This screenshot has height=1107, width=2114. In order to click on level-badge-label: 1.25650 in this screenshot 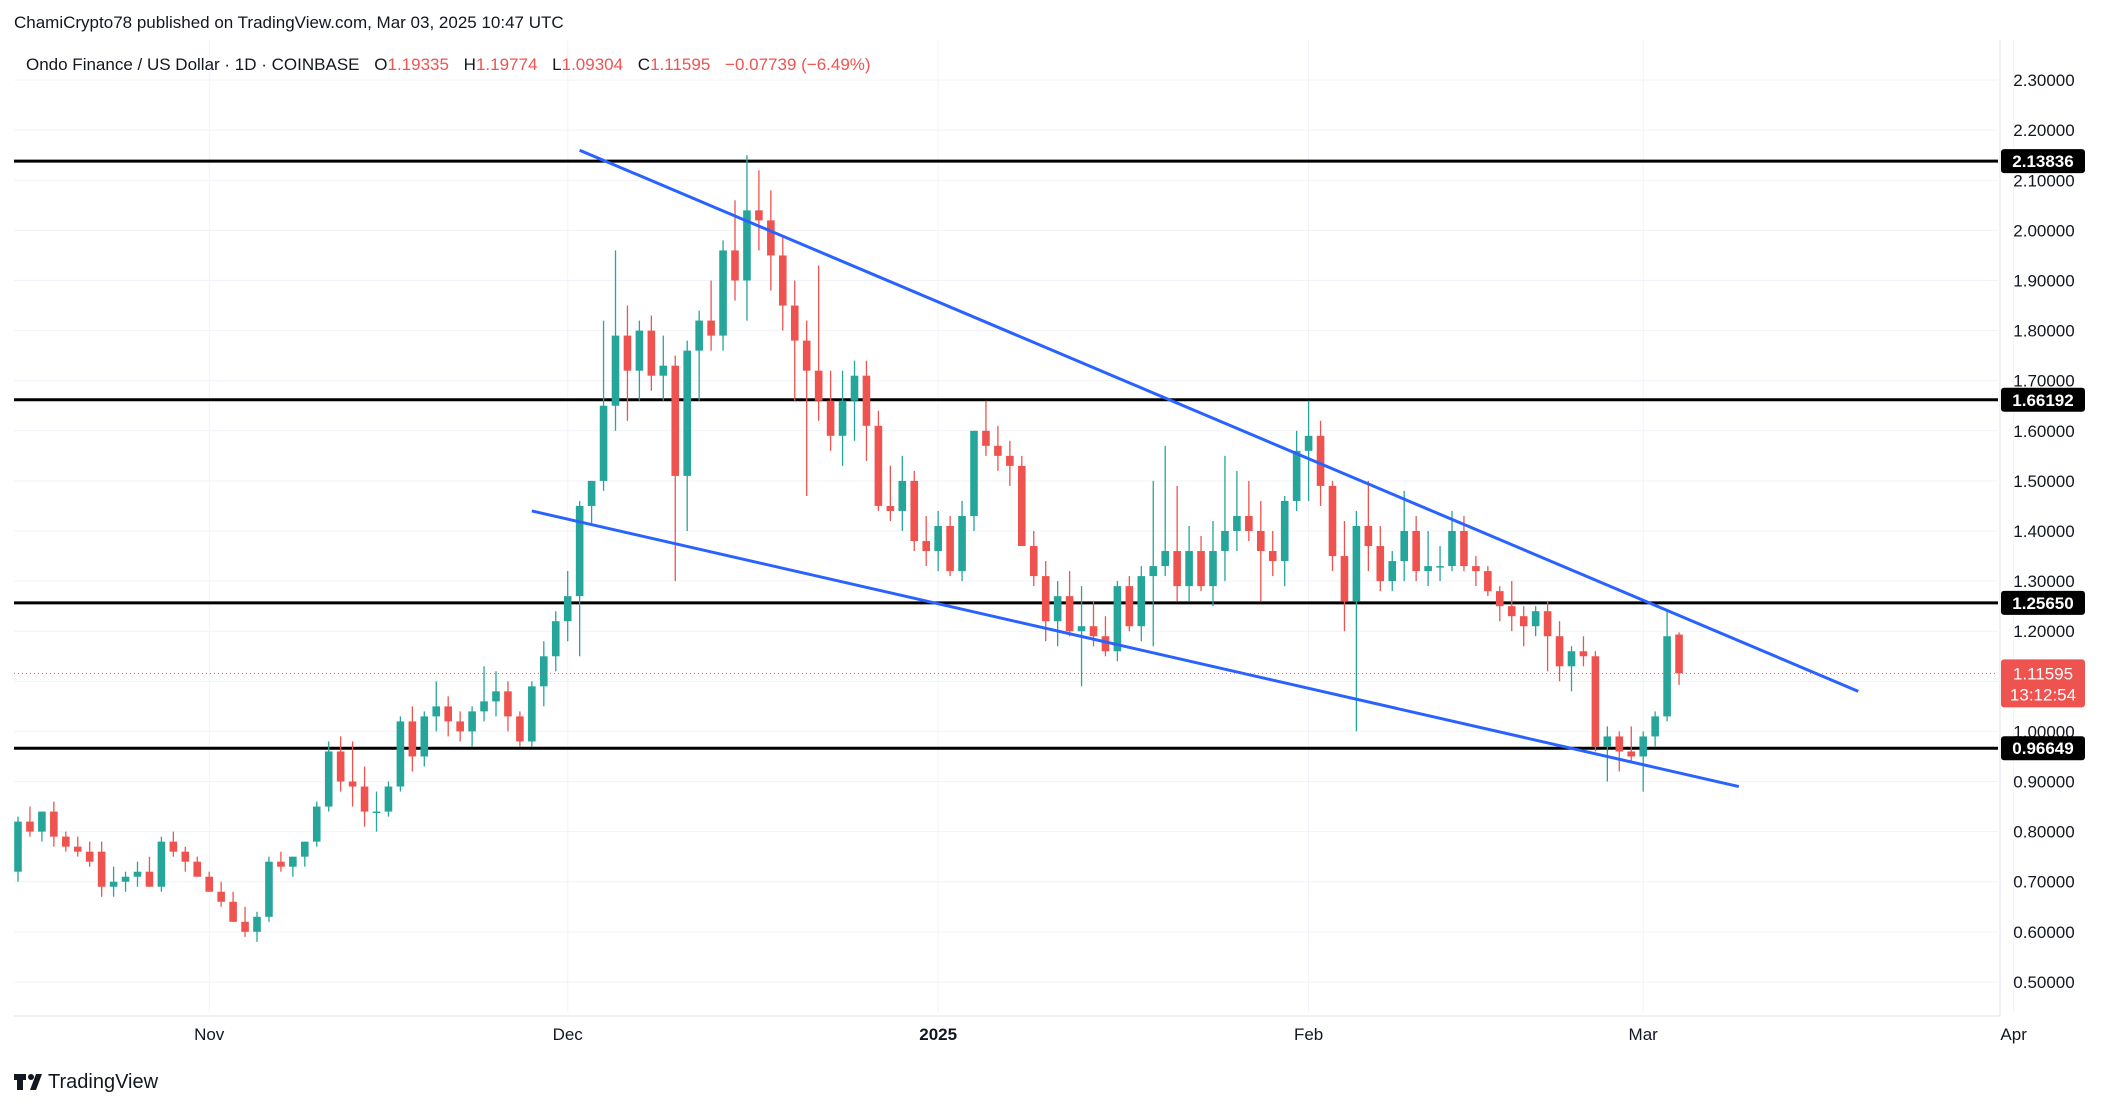, I will do `click(2042, 603)`.